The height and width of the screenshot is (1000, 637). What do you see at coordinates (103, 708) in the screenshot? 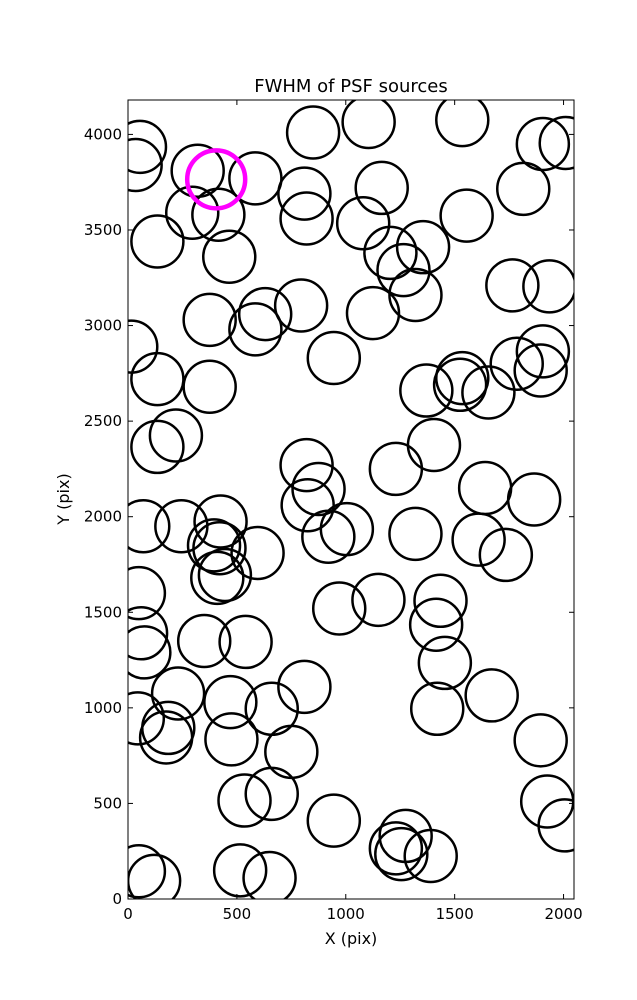
I see `y-tick-label-2: 1000` at bounding box center [103, 708].